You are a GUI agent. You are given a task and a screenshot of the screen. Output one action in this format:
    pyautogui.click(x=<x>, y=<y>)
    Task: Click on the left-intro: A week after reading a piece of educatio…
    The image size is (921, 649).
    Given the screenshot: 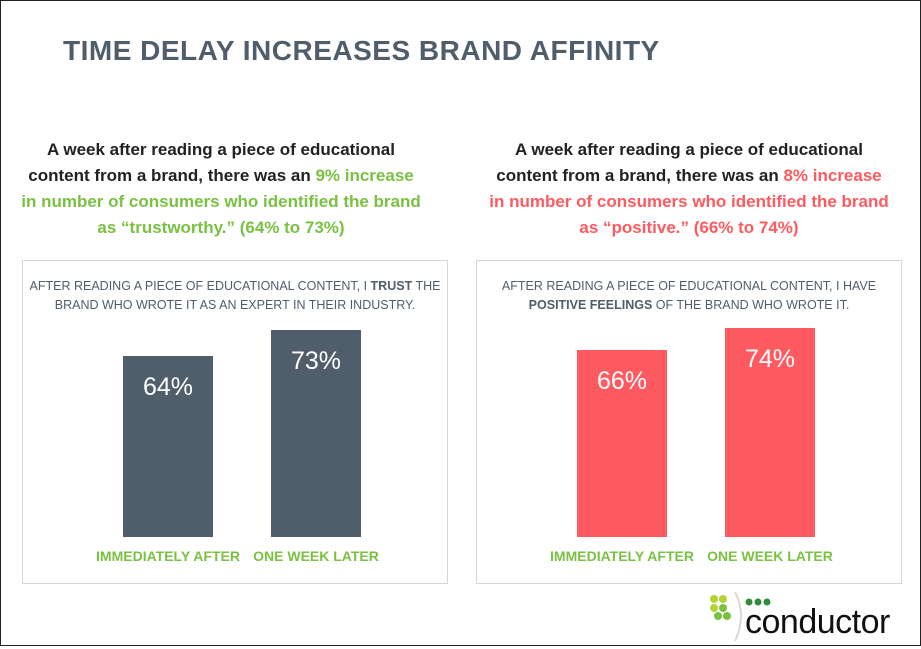 What is the action you would take?
    pyautogui.click(x=221, y=189)
    